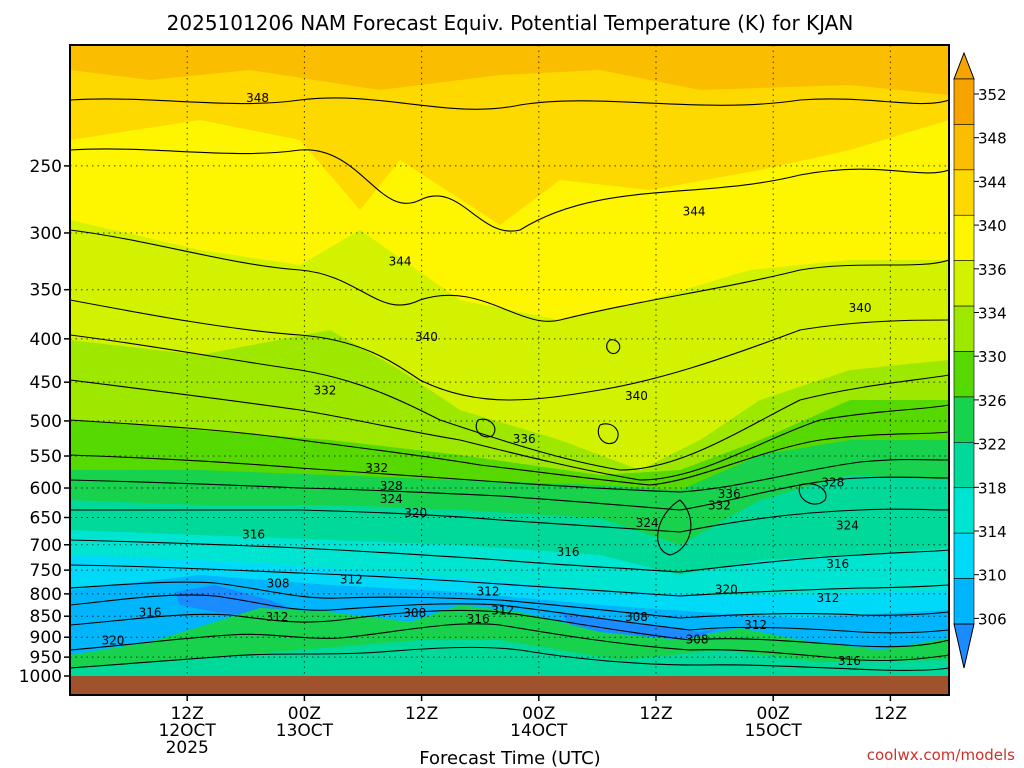 This screenshot has height=768, width=1024. I want to click on colorbar-label: 352, so click(992, 95).